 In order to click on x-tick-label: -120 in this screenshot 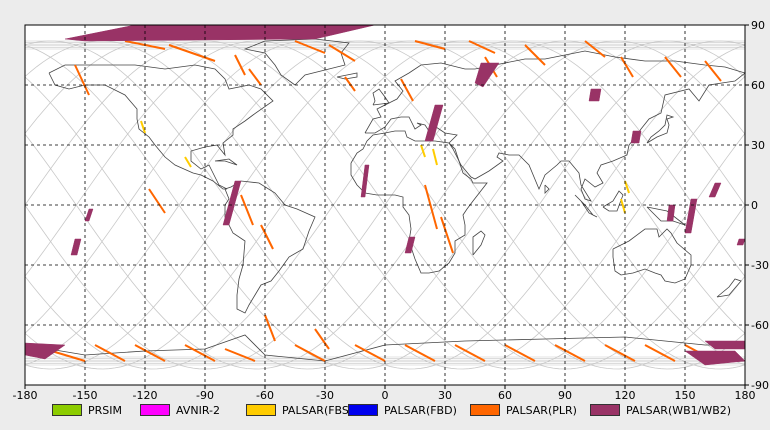, I will do `click(145, 394)`.